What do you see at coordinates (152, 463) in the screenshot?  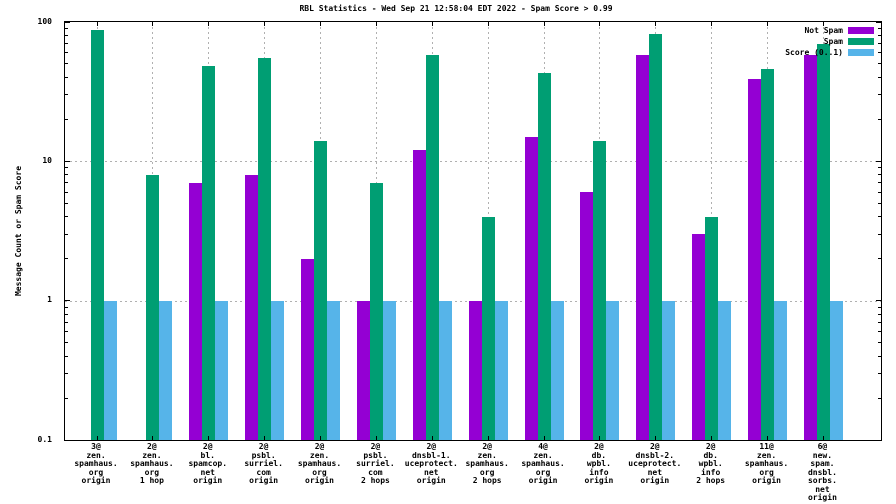 I see `x-category-label: 2@ zen. spamhaus. org 1 hop` at bounding box center [152, 463].